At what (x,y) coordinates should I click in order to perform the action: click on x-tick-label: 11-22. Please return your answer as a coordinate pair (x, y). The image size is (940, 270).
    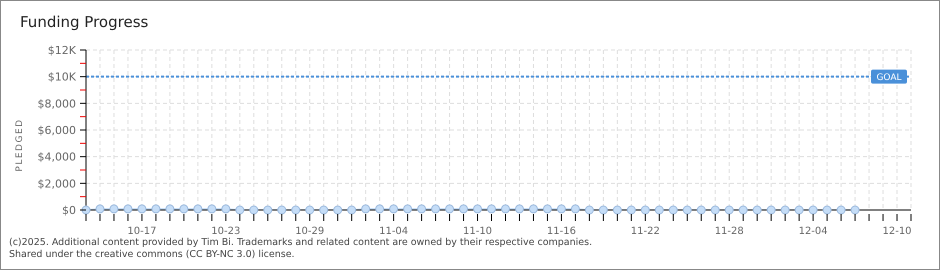
    Looking at the image, I should click on (645, 231).